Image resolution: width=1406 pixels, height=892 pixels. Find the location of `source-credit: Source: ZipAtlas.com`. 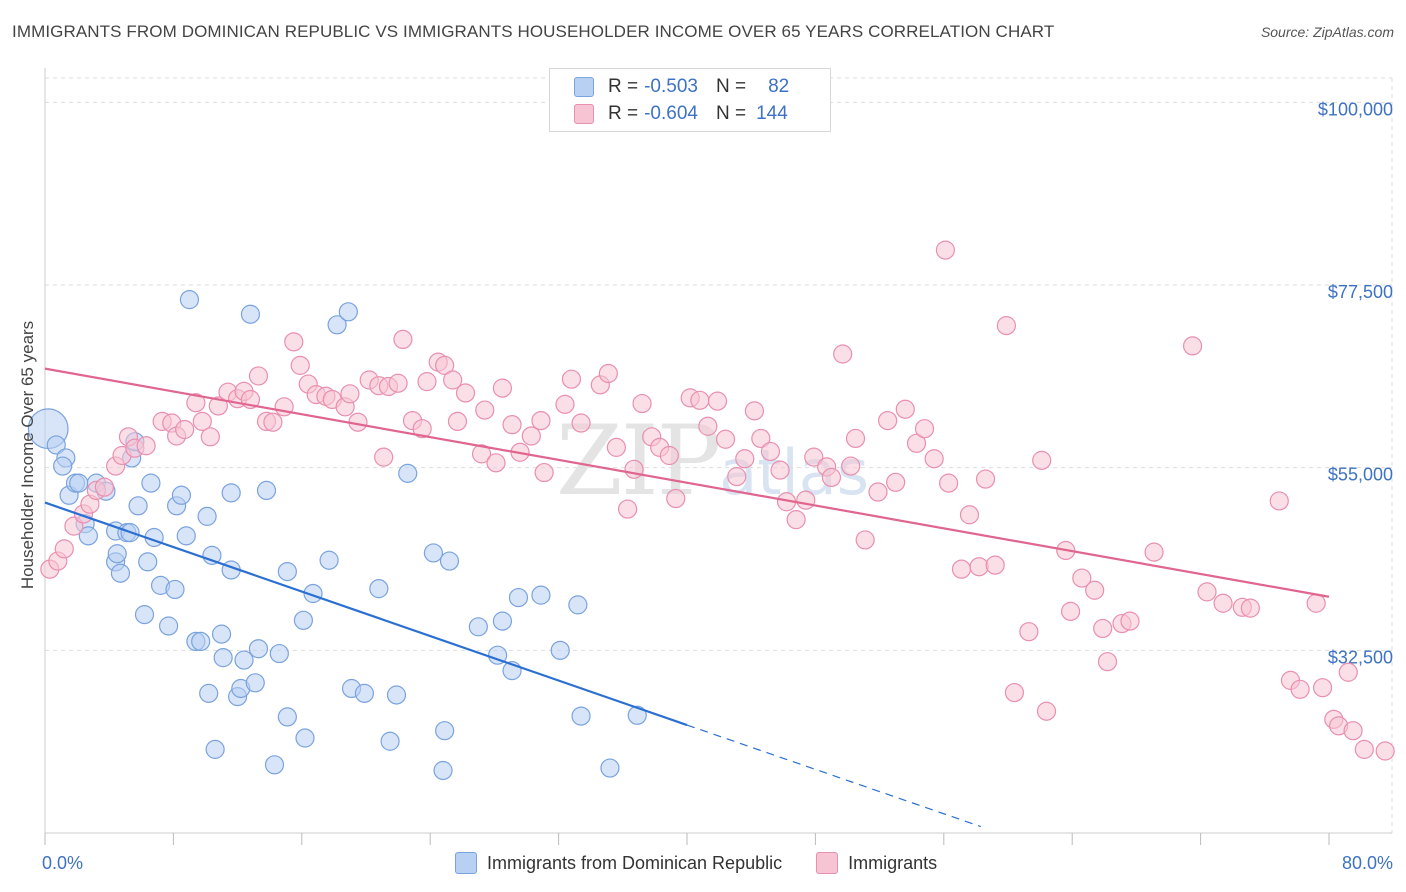

source-credit: Source: ZipAtlas.com is located at coordinates (1327, 32).